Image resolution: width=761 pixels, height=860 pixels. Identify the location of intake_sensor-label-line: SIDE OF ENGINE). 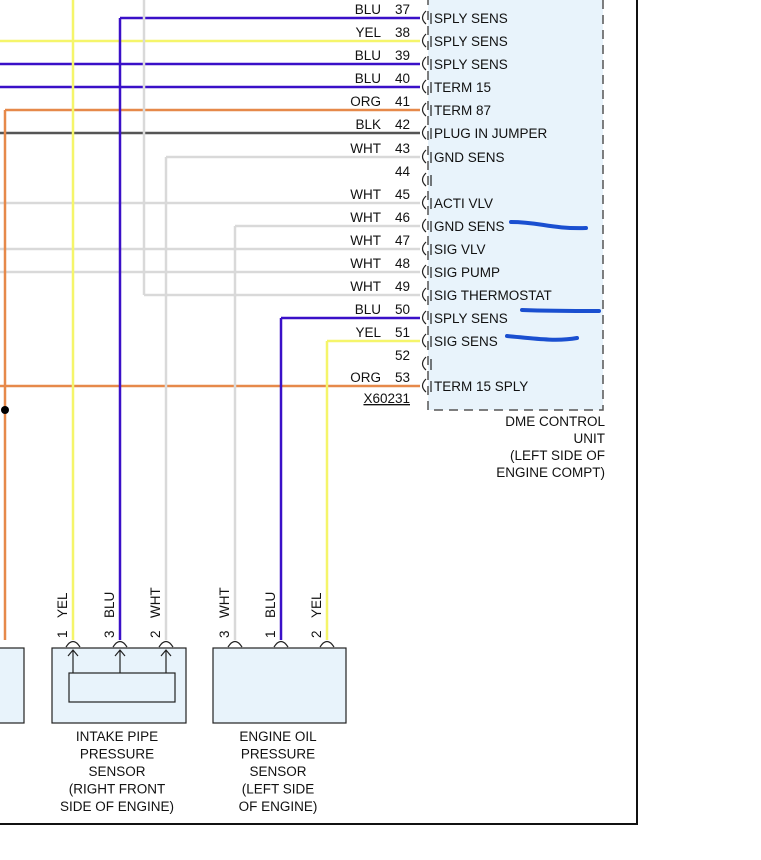
(117, 806).